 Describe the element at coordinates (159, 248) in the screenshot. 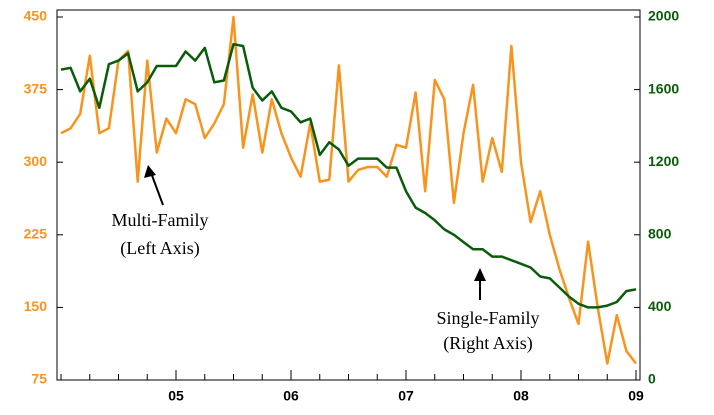

I see `annotation: (Left Axis)` at that location.